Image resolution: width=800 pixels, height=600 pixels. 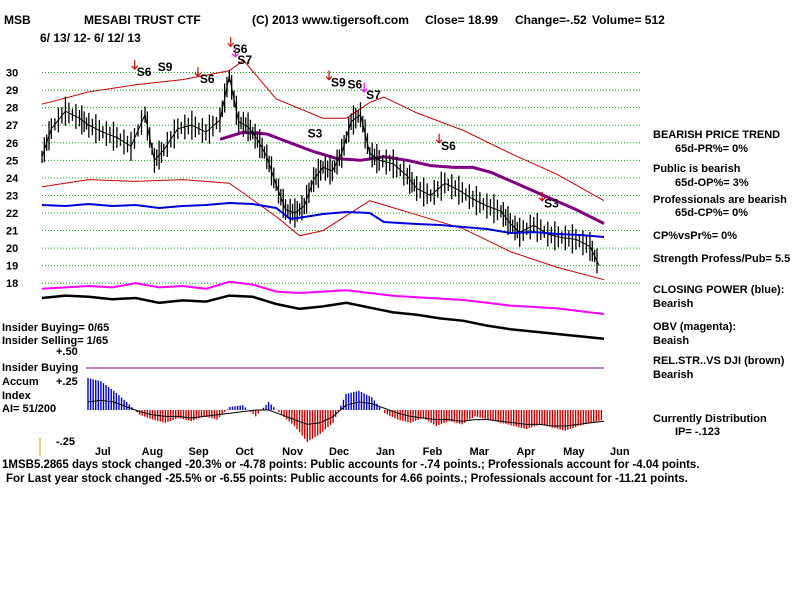 What do you see at coordinates (293, 452) in the screenshot?
I see `month-label-nov: Nov` at bounding box center [293, 452].